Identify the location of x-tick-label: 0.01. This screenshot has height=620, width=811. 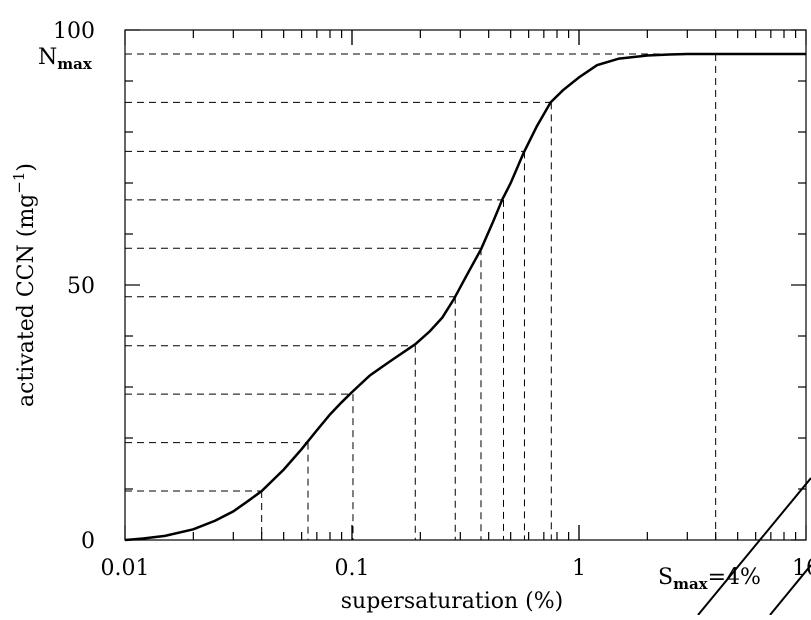
(125, 568).